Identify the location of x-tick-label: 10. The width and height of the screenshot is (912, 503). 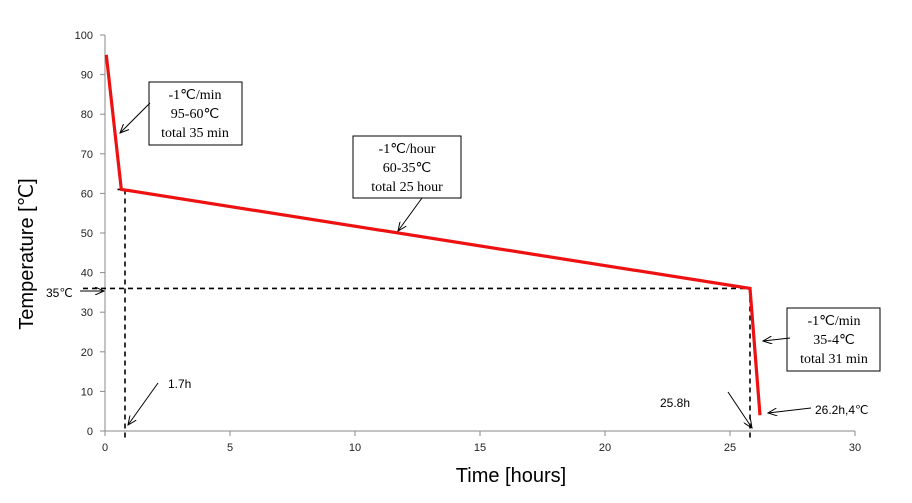
(355, 448).